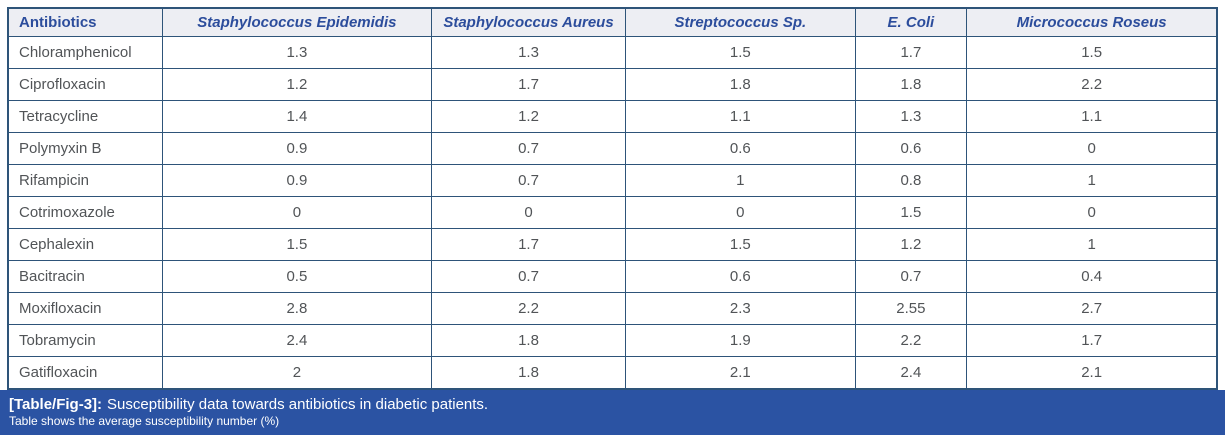  I want to click on column-header: Staphylococcus Epidemidis, so click(296, 22).